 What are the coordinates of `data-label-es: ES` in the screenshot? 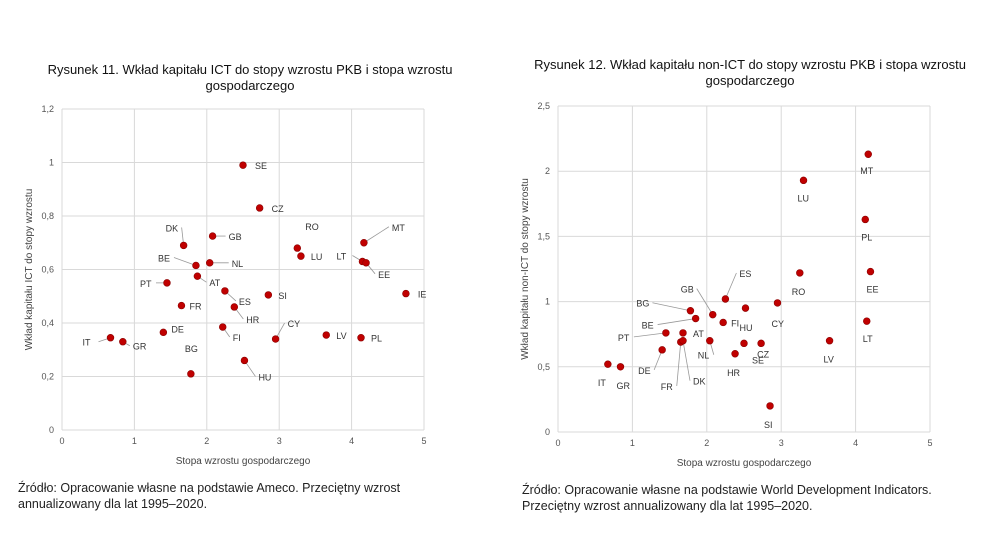 It's located at (745, 274).